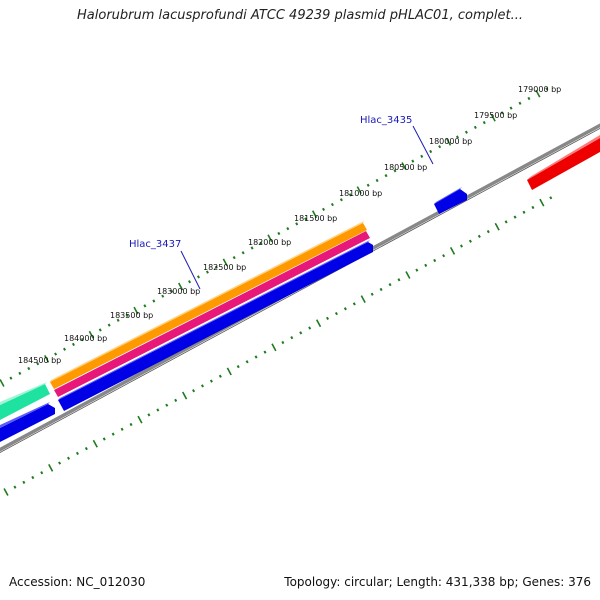 The width and height of the screenshot is (600, 600). I want to click on gene-red-right, so click(563, 162).